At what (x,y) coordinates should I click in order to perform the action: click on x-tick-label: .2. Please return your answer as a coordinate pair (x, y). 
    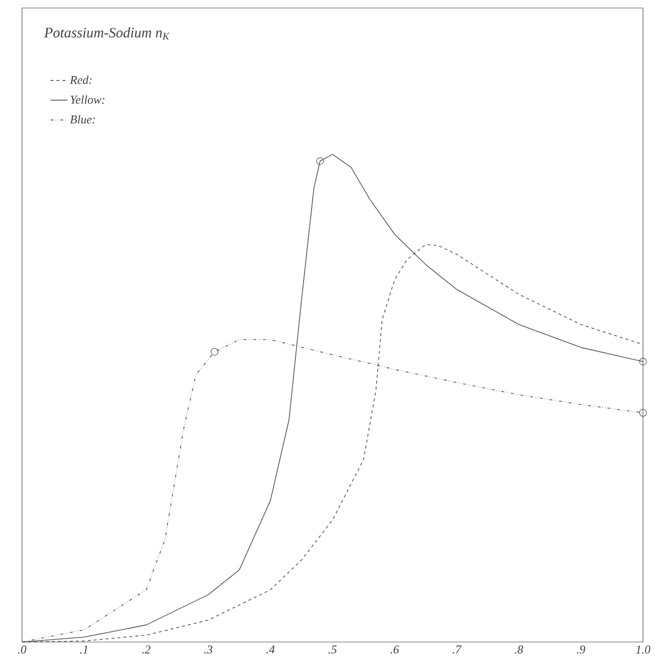
    Looking at the image, I should click on (146, 650).